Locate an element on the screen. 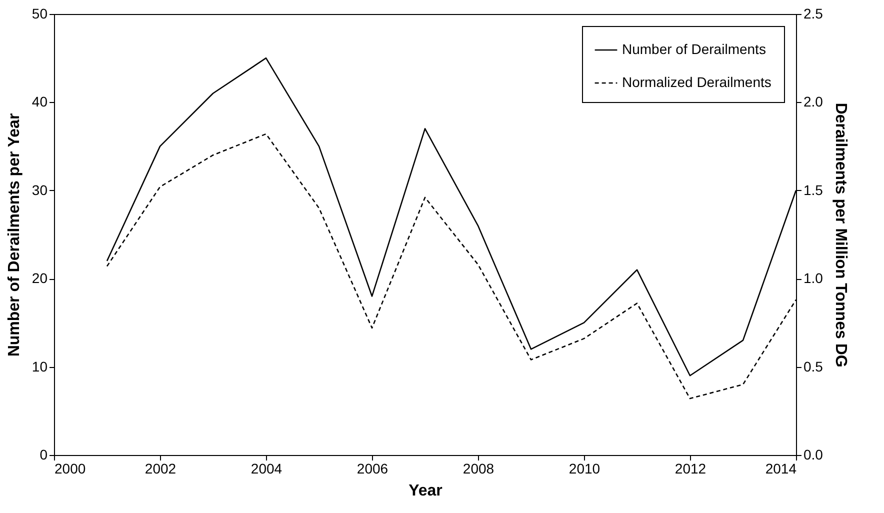 Image resolution: width=884 pixels, height=513 pixels. x-tick-label: 2012 is located at coordinates (690, 468).